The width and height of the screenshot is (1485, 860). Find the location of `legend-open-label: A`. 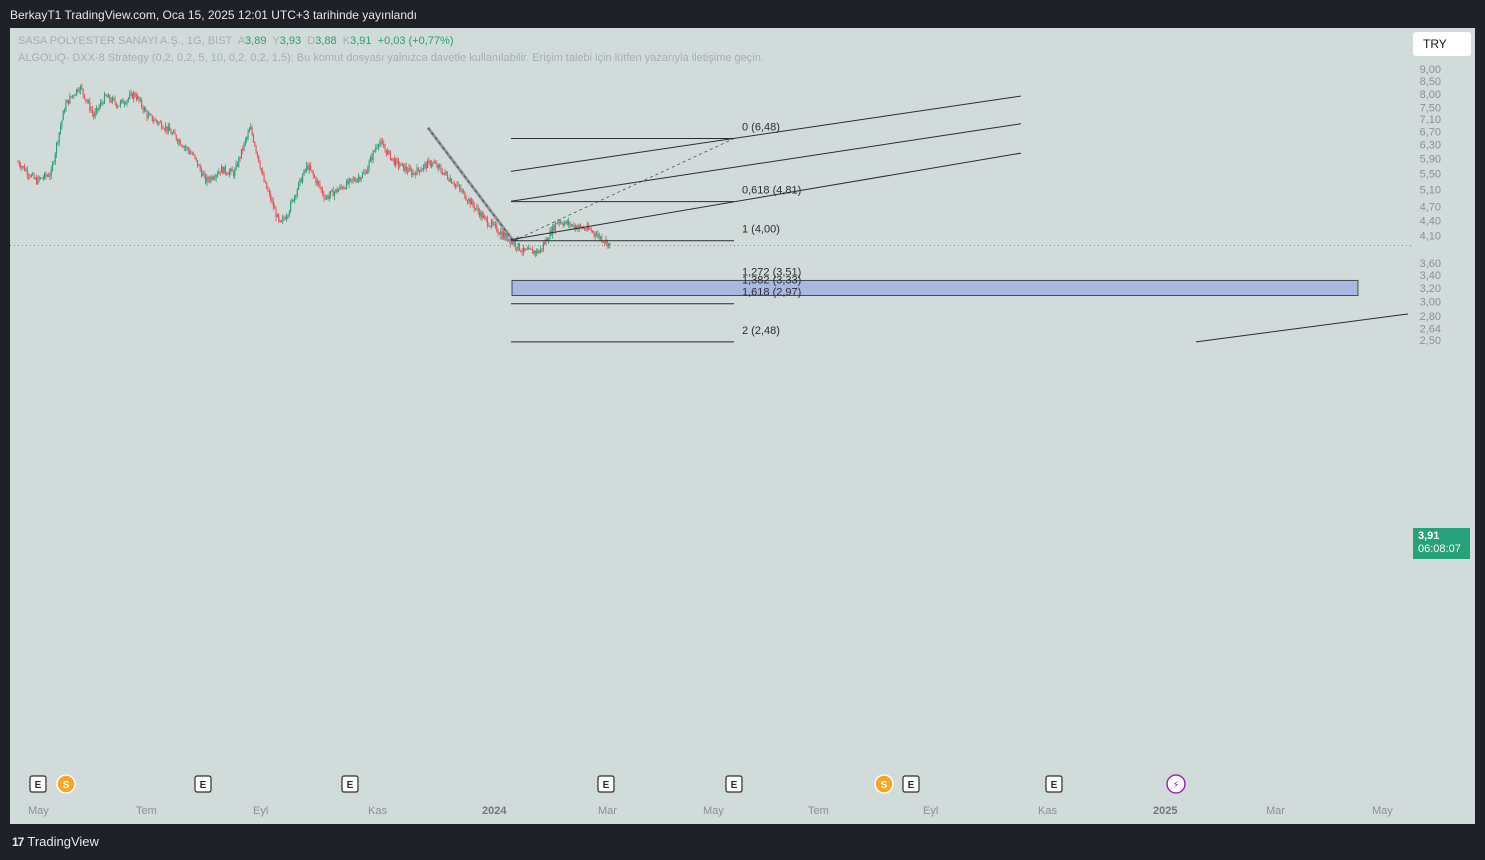

legend-open-label: A is located at coordinates (241, 41).